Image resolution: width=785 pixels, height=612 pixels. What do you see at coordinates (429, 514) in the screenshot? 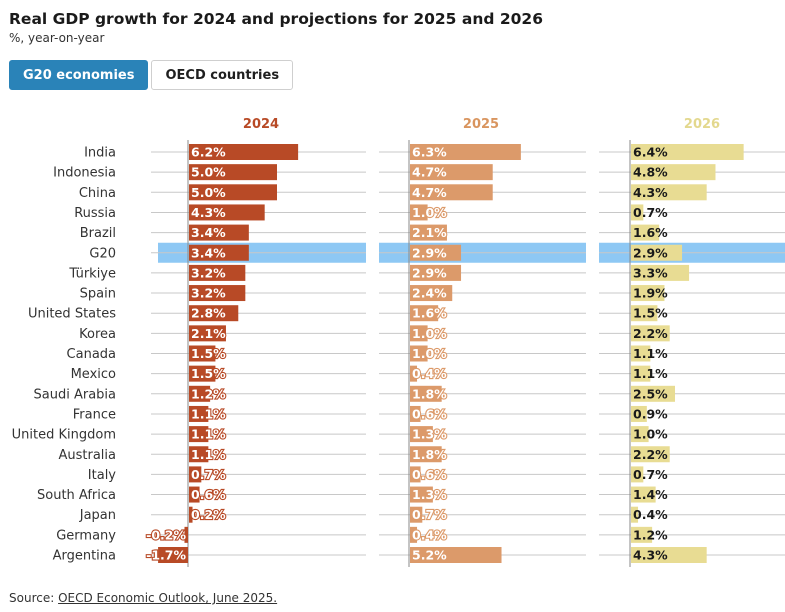
I see `data-label-2025-japan: 0.7%` at bounding box center [429, 514].